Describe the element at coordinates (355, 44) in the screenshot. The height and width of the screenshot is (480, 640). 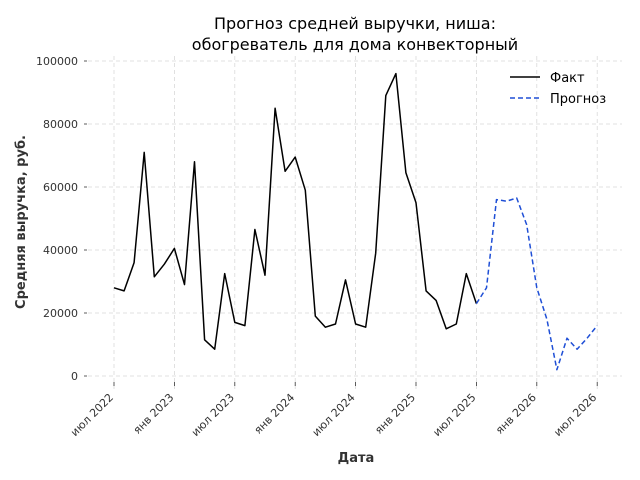
I see `chart-title-line-2: обогреватель для дома конвекторный` at that location.